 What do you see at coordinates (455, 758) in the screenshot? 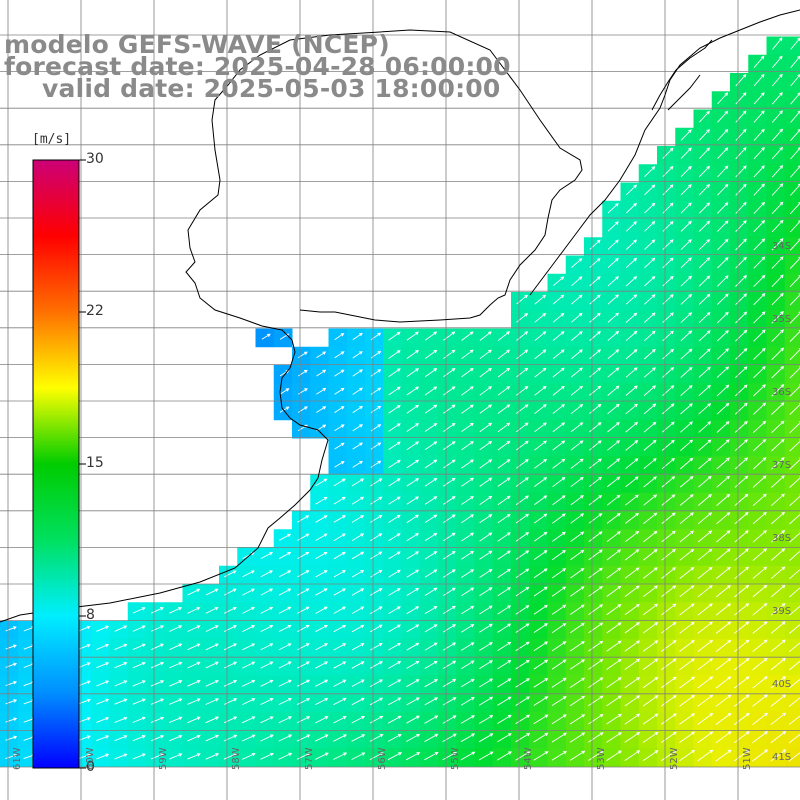
I see `lon-label: 55W` at bounding box center [455, 758].